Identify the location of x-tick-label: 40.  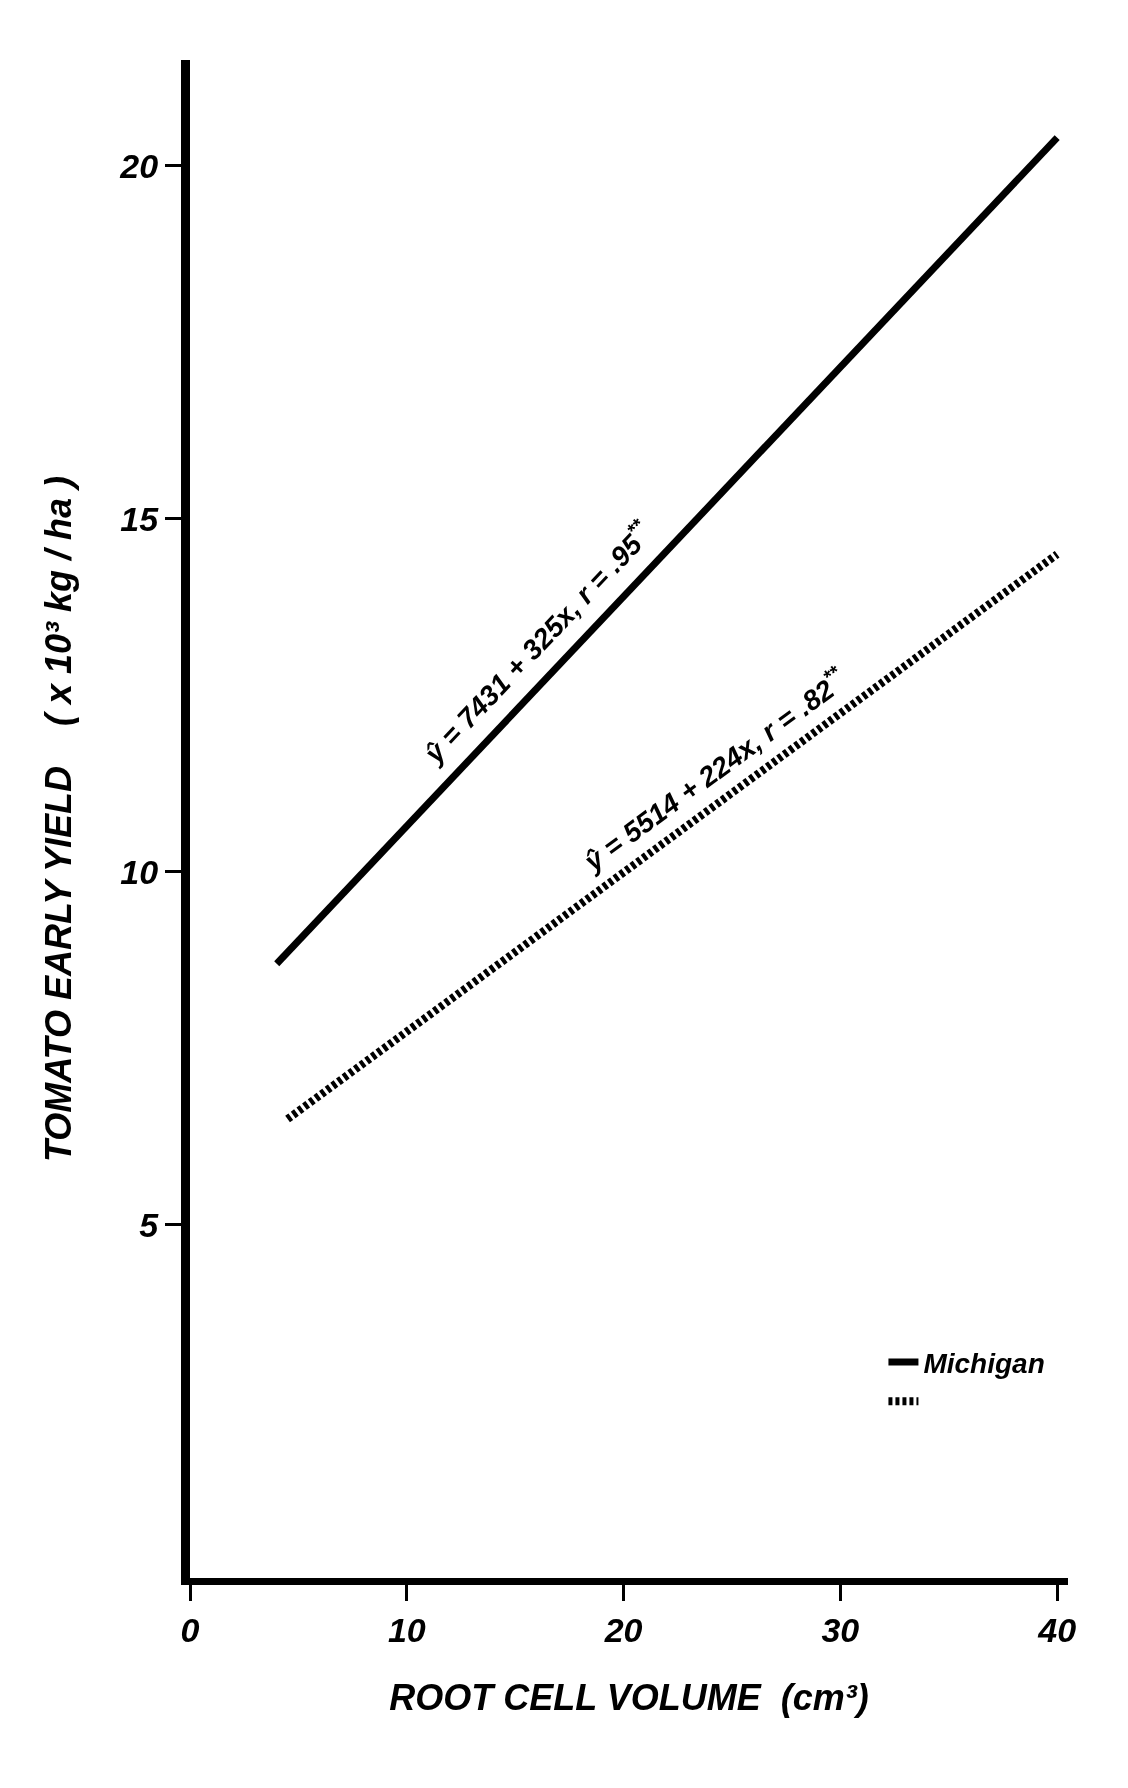
(1057, 1629).